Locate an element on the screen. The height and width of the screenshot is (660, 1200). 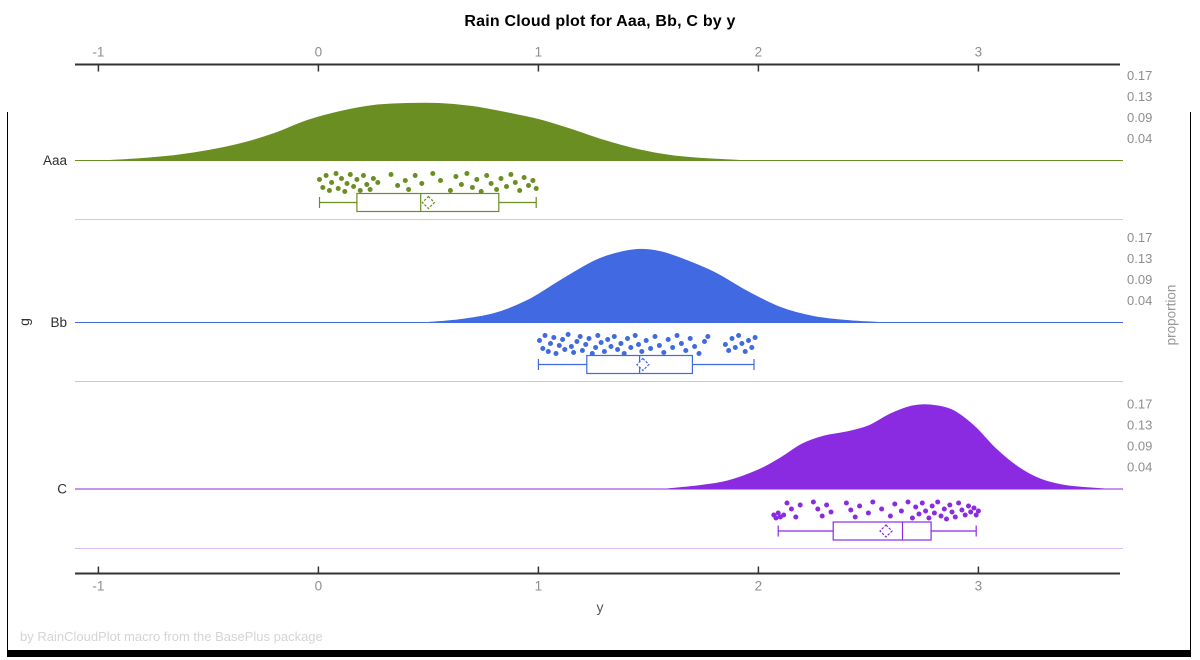
right-axis-label: proportion is located at coordinates (1171, 315).